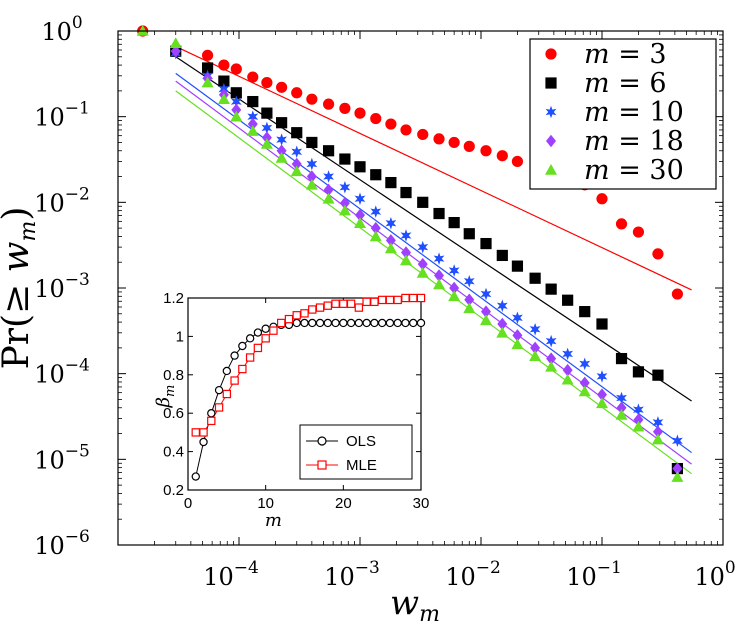 This screenshot has width=747, height=621. I want to click on legend-label-m30: m = 30, so click(634, 170).